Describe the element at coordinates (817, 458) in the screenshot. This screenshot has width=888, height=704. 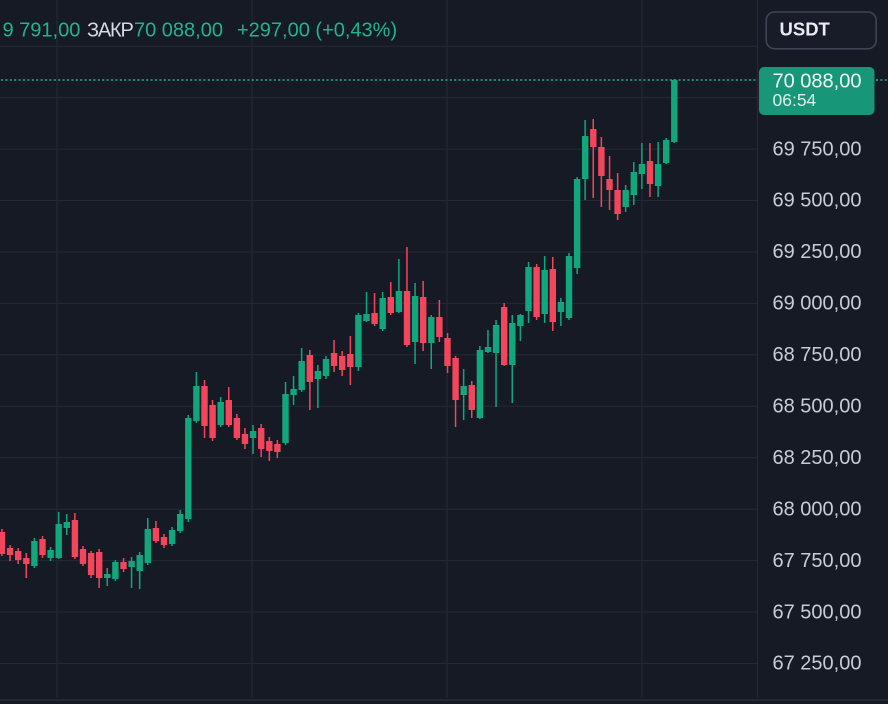
I see `svg-text: 68 250,00` at that location.